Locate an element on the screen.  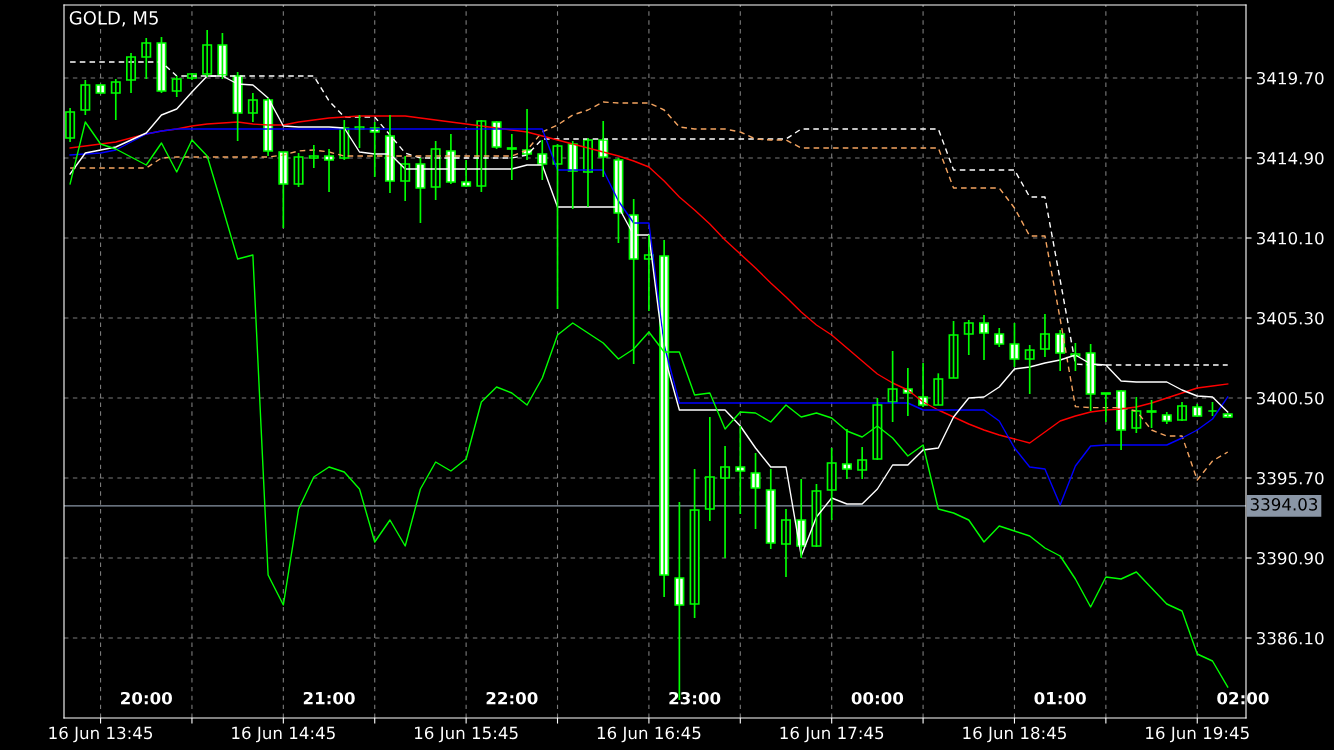
x2-tick-label: 00:00 is located at coordinates (877, 698).